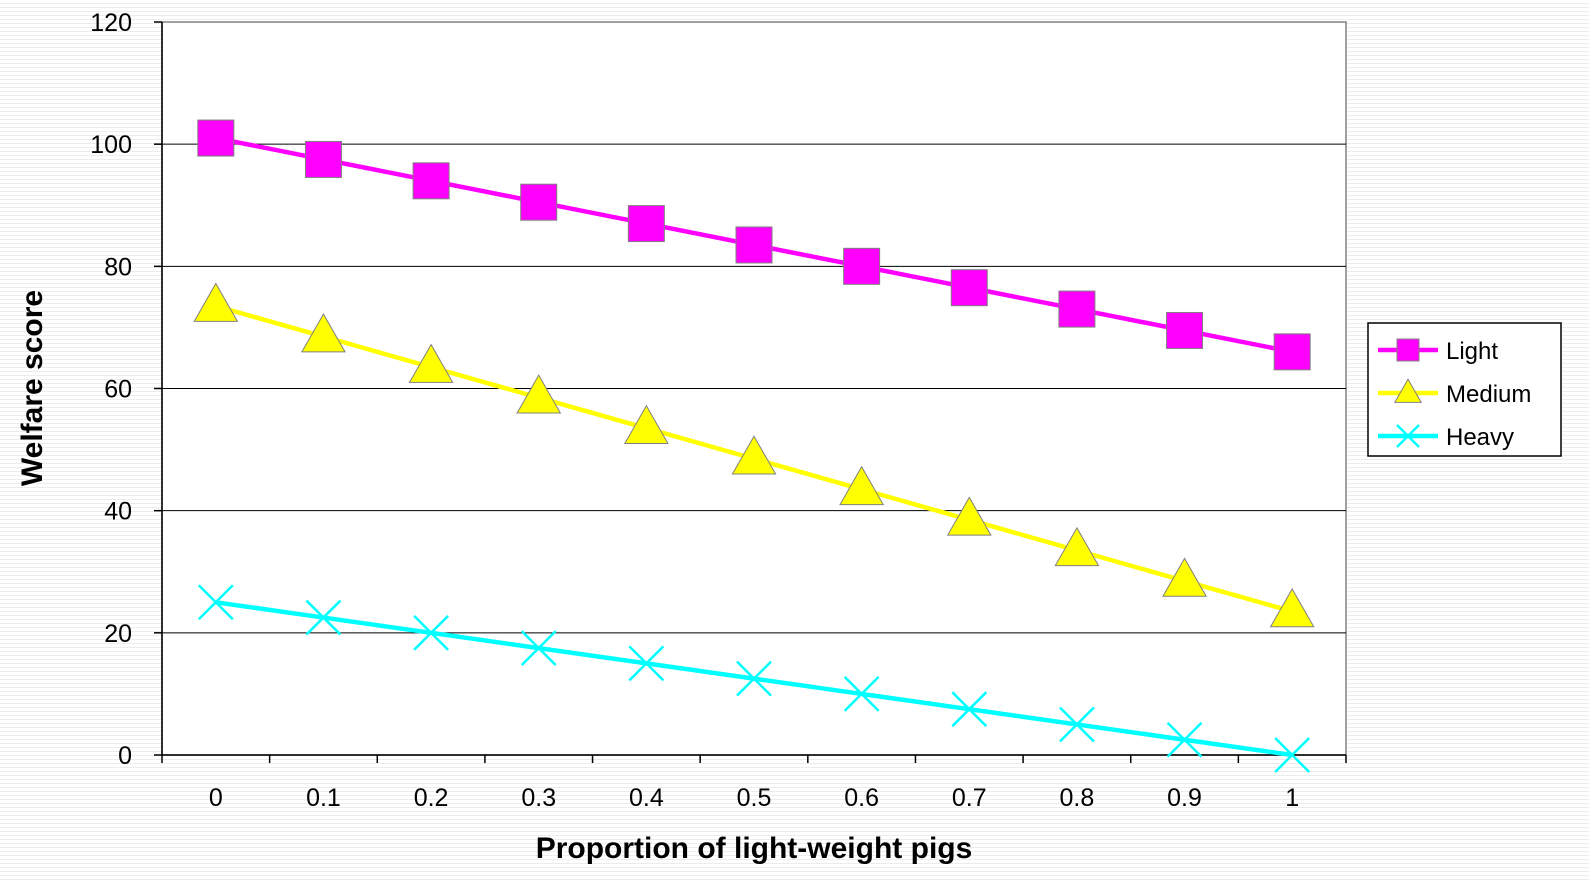 The image size is (1589, 883). I want to click on y-tick-label: 20, so click(118, 634).